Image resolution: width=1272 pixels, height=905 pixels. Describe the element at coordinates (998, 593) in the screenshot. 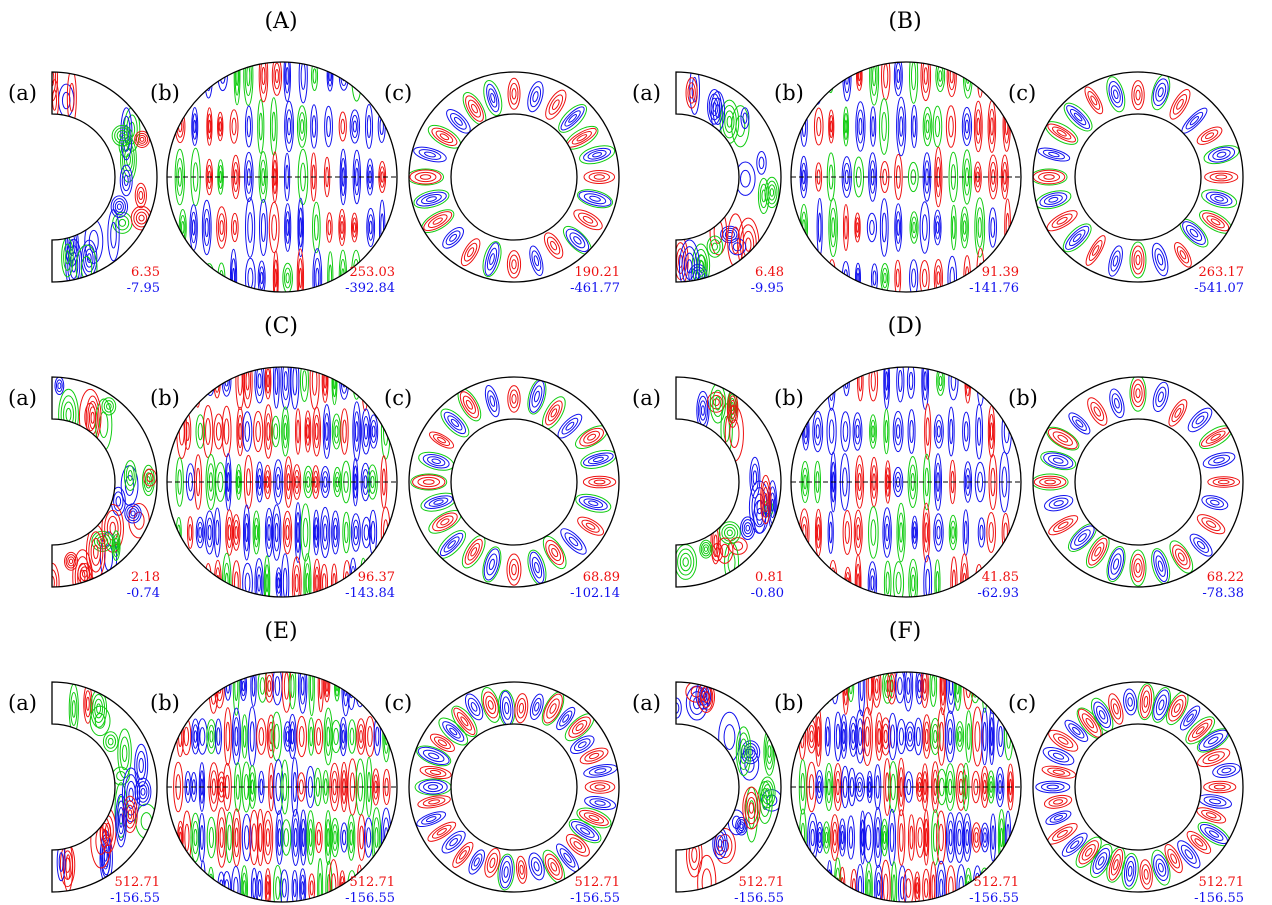

I see `min-value-label: -62.93` at that location.